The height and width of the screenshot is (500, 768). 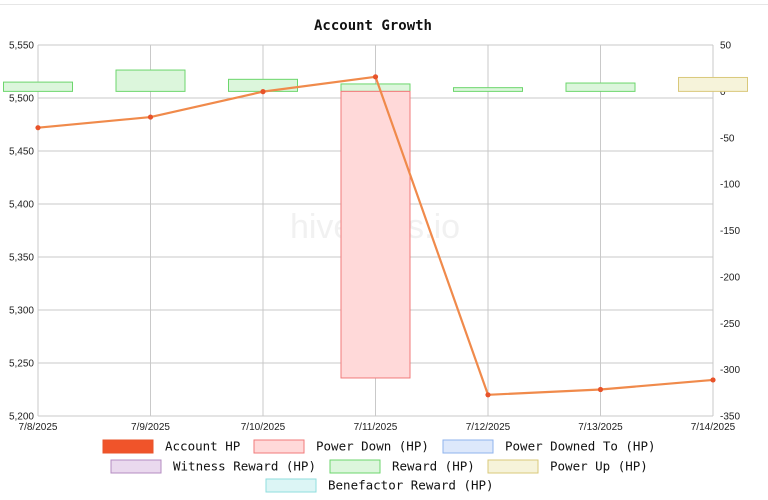 I want to click on legend-label: Account HP, so click(x=202, y=446).